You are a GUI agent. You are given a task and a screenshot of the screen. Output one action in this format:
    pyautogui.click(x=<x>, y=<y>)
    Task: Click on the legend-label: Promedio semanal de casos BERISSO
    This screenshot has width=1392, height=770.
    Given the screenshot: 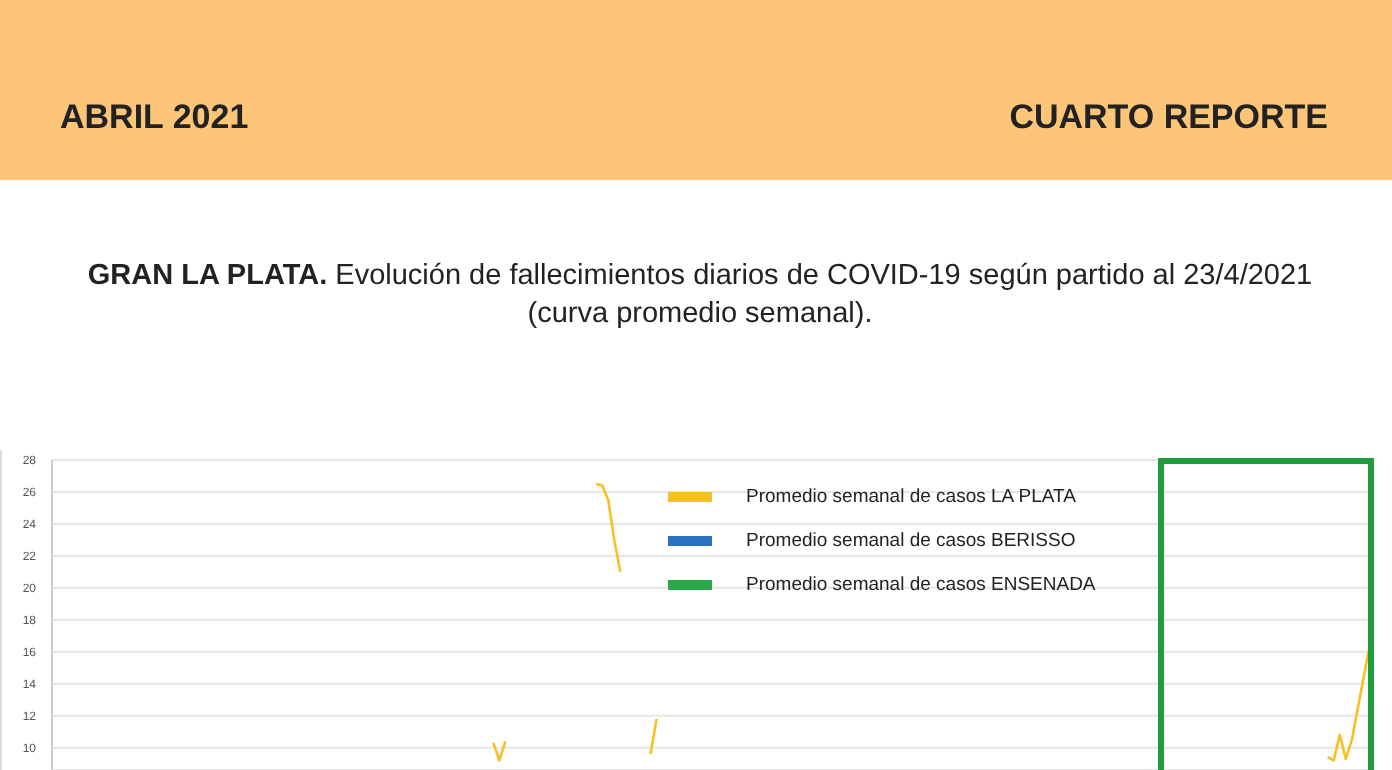 What is the action you would take?
    pyautogui.click(x=911, y=540)
    